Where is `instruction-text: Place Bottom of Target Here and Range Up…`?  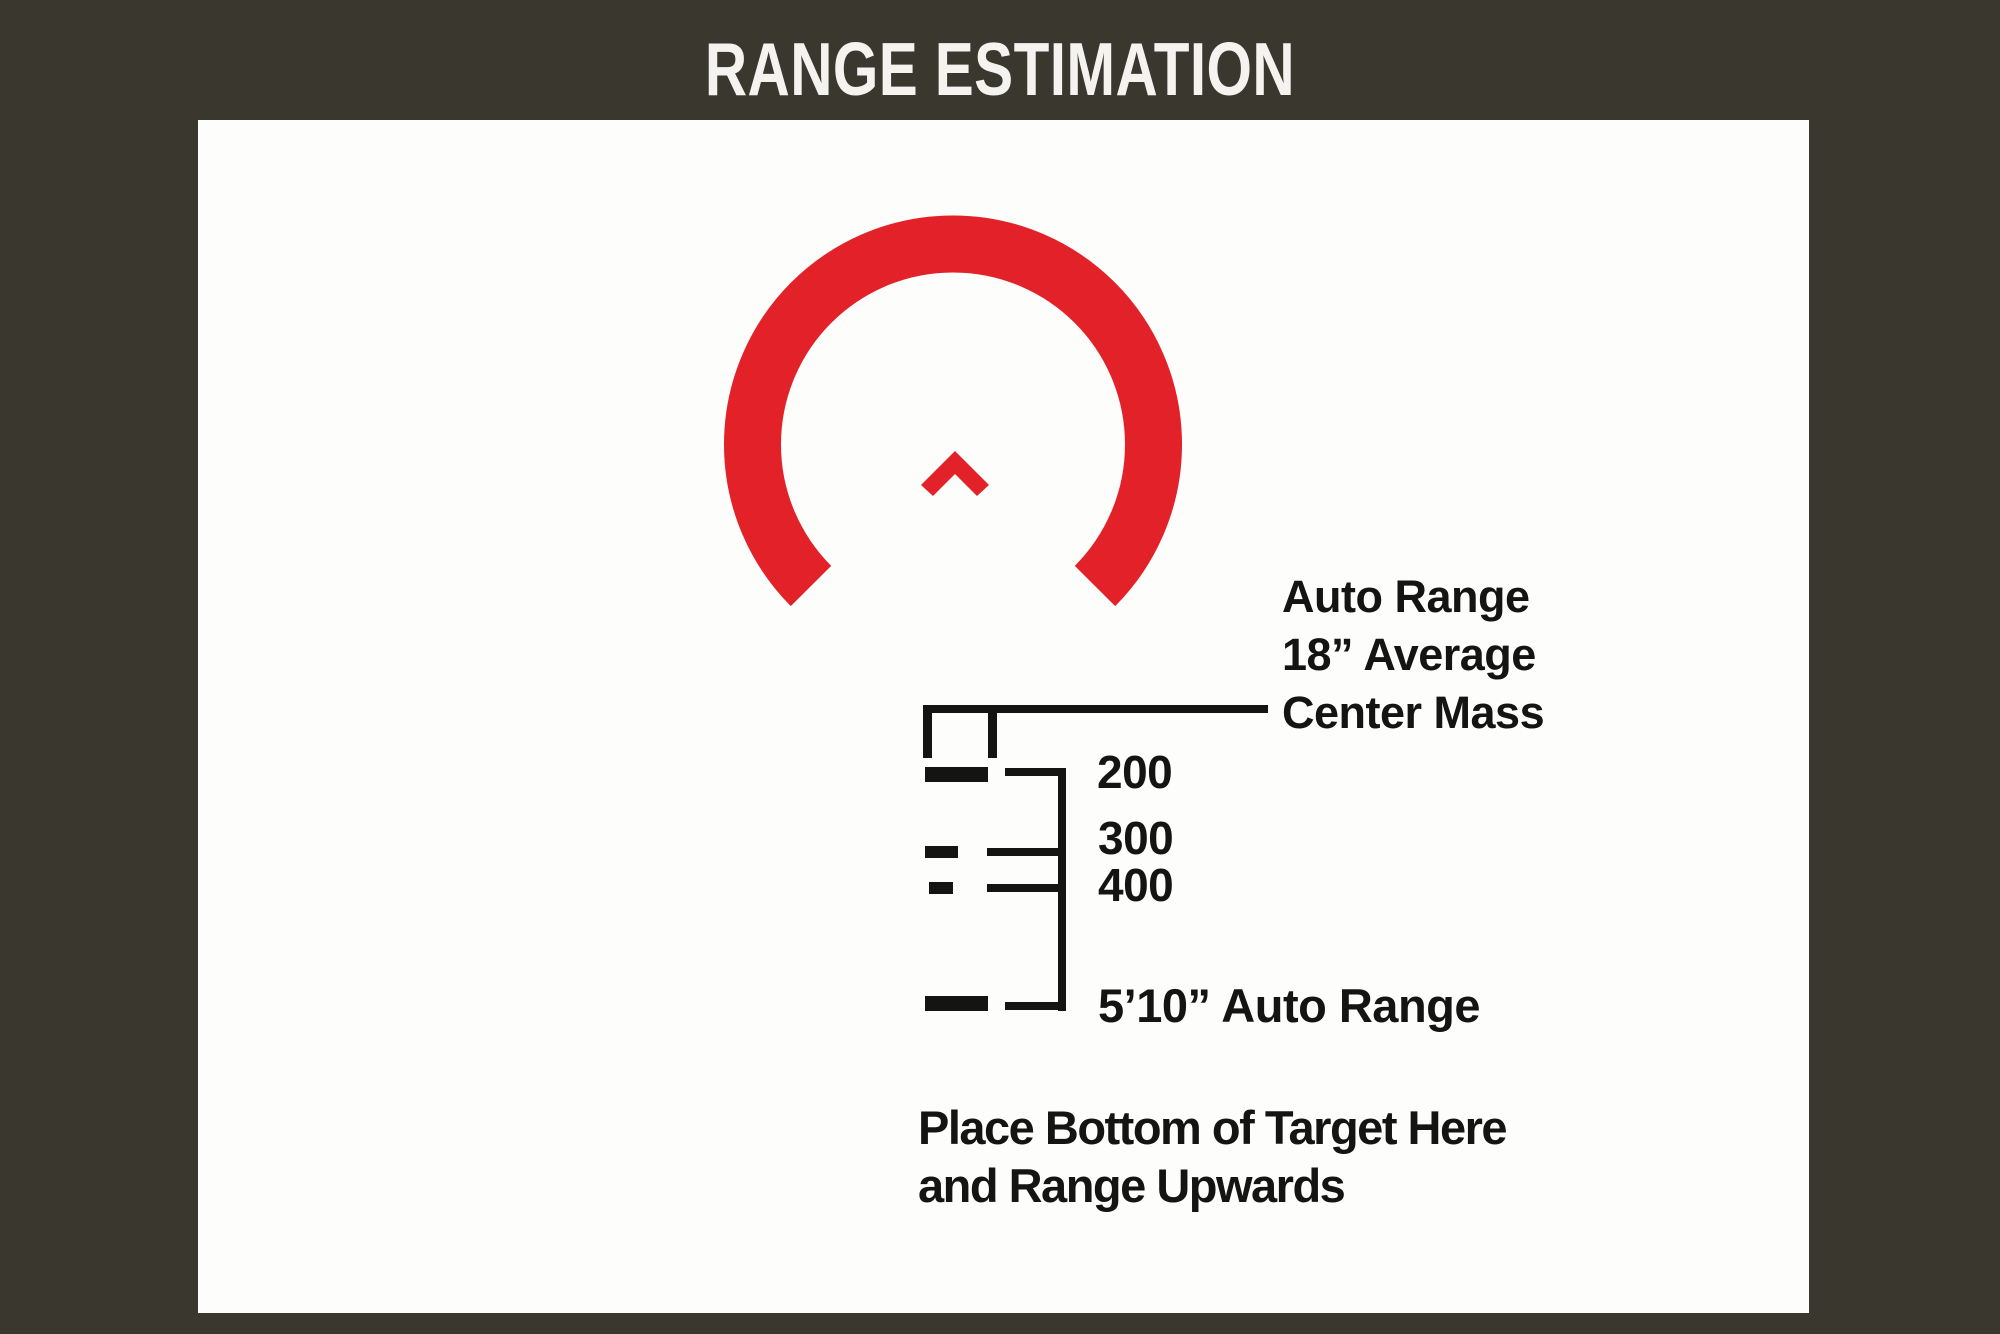 instruction-text: Place Bottom of Target Here and Range Up… is located at coordinates (1213, 1157).